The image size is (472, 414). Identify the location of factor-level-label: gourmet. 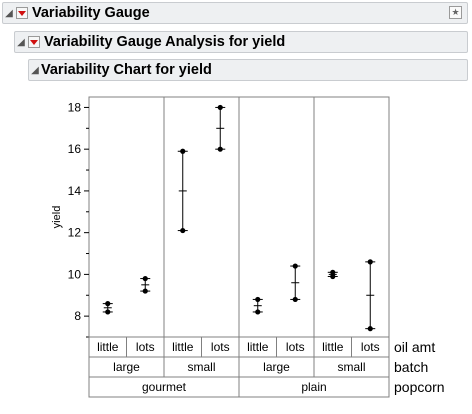
(164, 387).